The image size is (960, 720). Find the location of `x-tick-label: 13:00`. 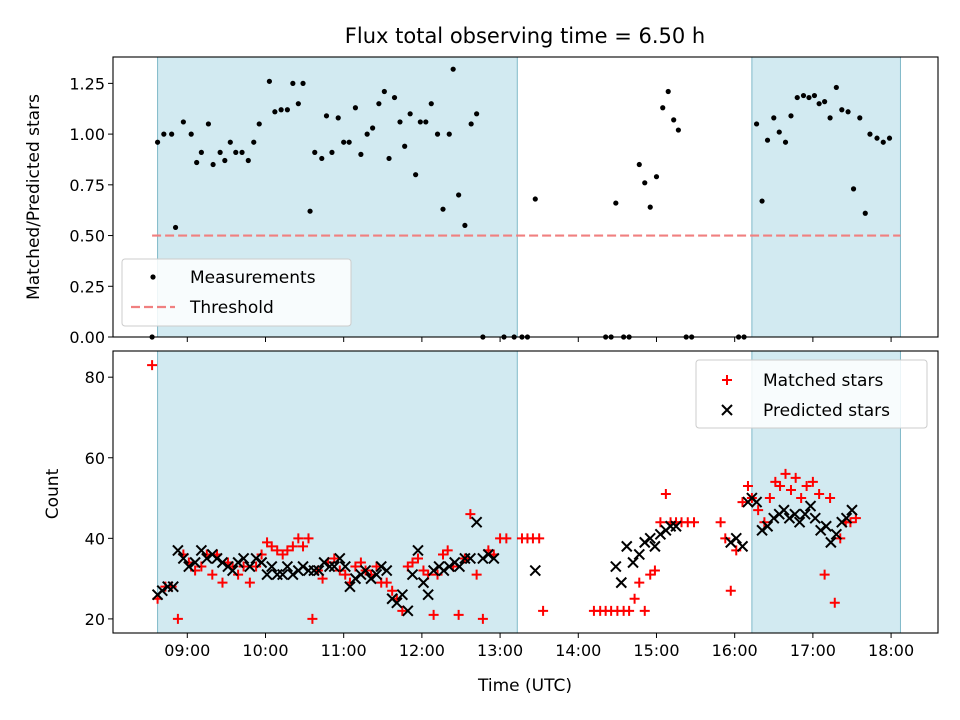

x-tick-label: 13:00 is located at coordinates (500, 650).